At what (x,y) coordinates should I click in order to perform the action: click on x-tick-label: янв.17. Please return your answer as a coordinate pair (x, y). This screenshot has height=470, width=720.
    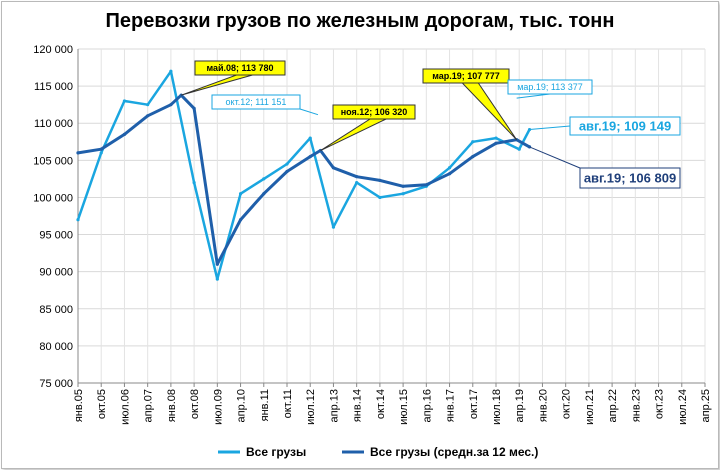
    Looking at the image, I should click on (451, 405).